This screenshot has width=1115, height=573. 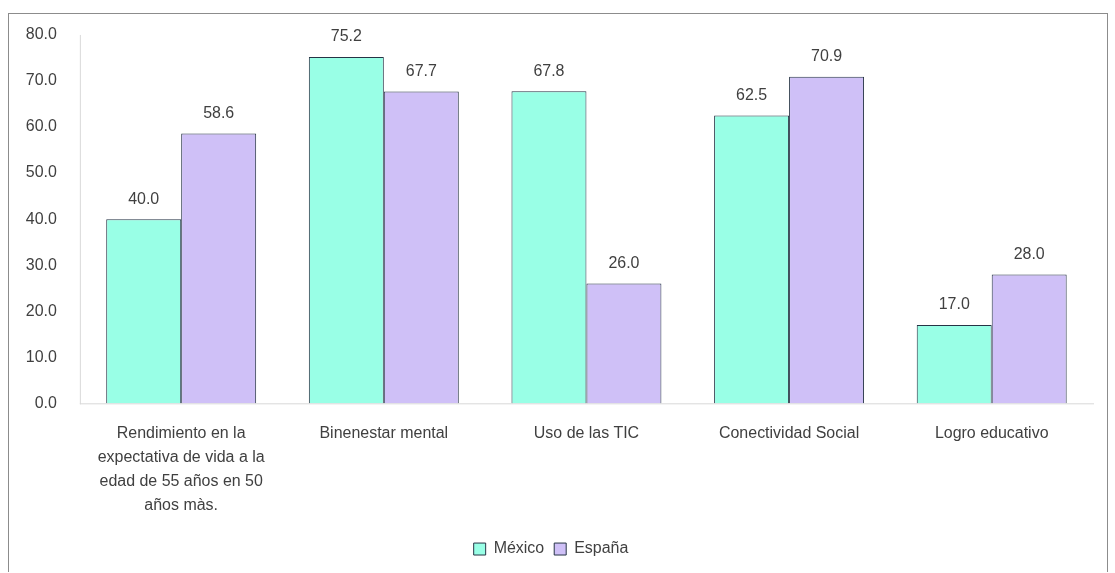 What do you see at coordinates (601, 548) in the screenshot?
I see `legend-label: España` at bounding box center [601, 548].